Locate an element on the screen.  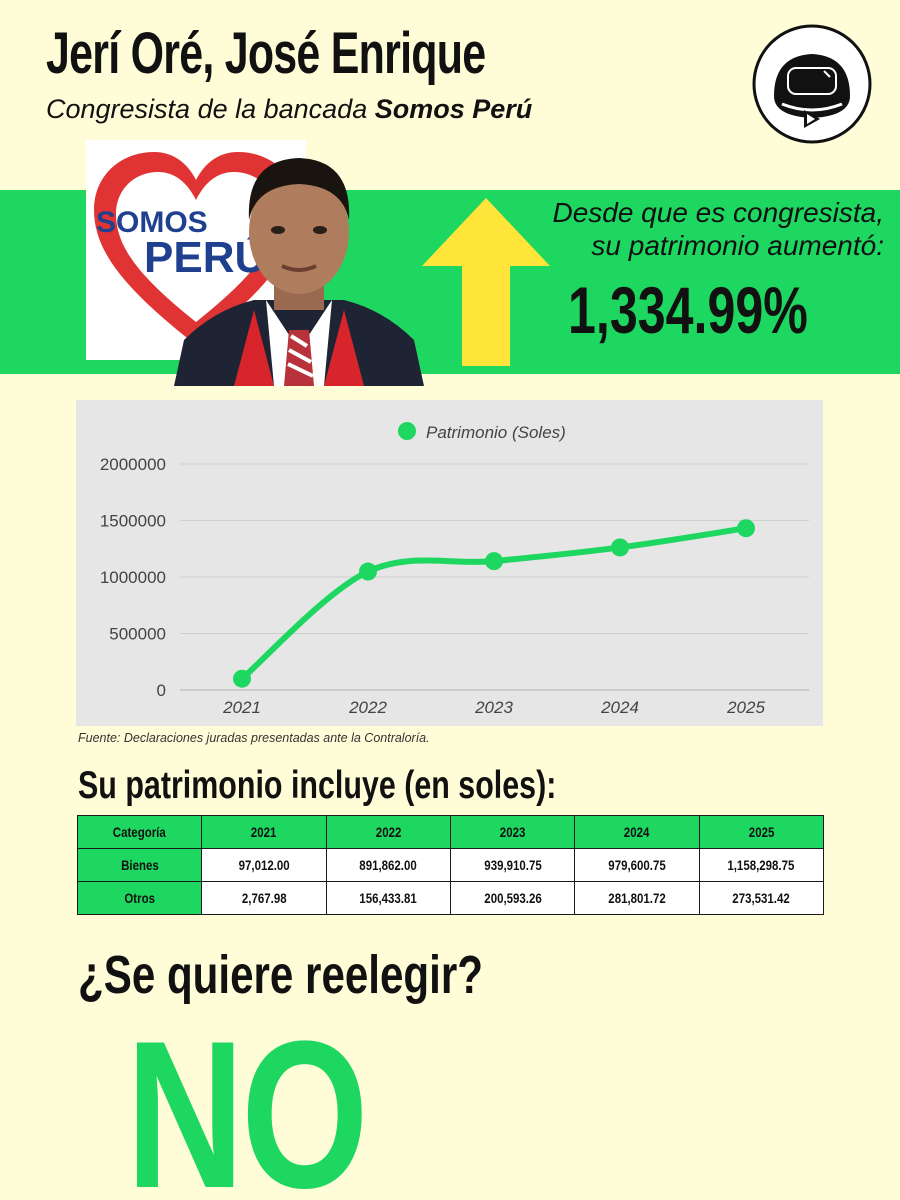
heart-logo-icon: SOMOS PERÚ is located at coordinates (196, 248).